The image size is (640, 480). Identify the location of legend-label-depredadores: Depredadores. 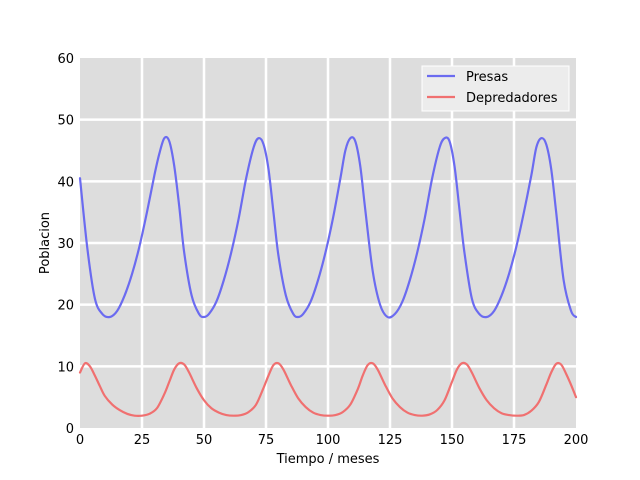
(512, 98).